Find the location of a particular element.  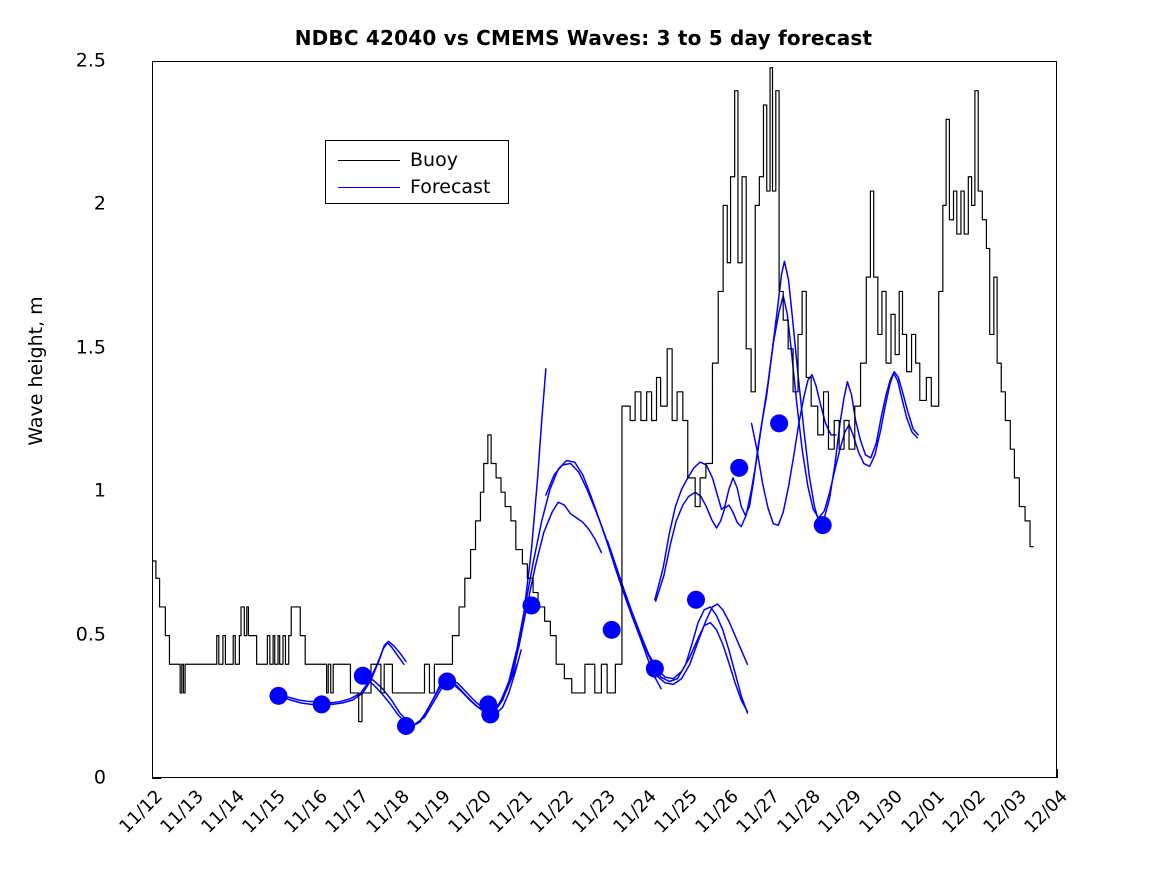

legend-swatch-forecast is located at coordinates (369, 187).